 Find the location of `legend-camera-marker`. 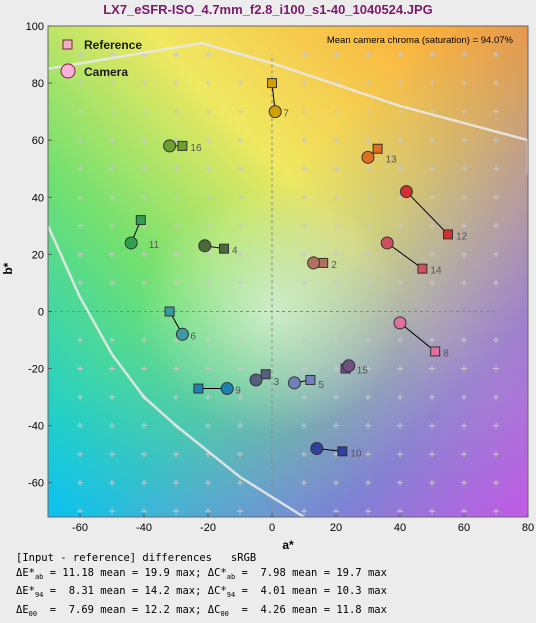

legend-camera-marker is located at coordinates (68, 71).